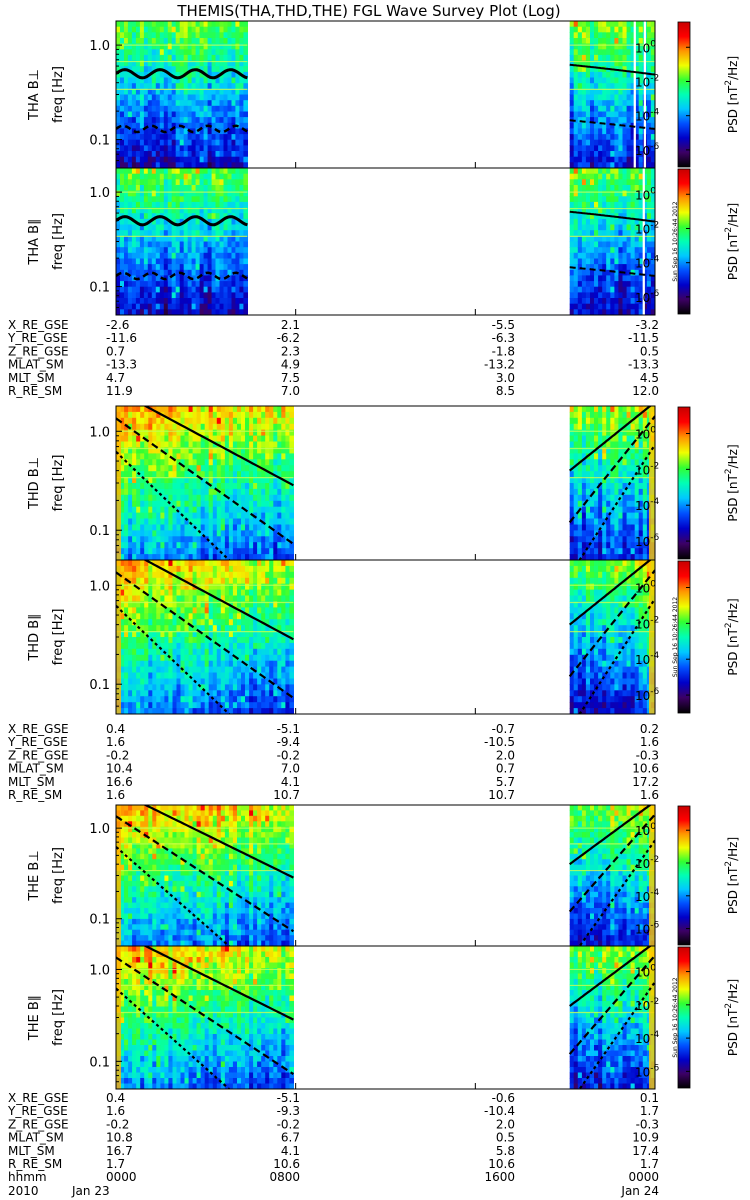  I want to click on panel-label: THE B∥, so click(34, 1018).